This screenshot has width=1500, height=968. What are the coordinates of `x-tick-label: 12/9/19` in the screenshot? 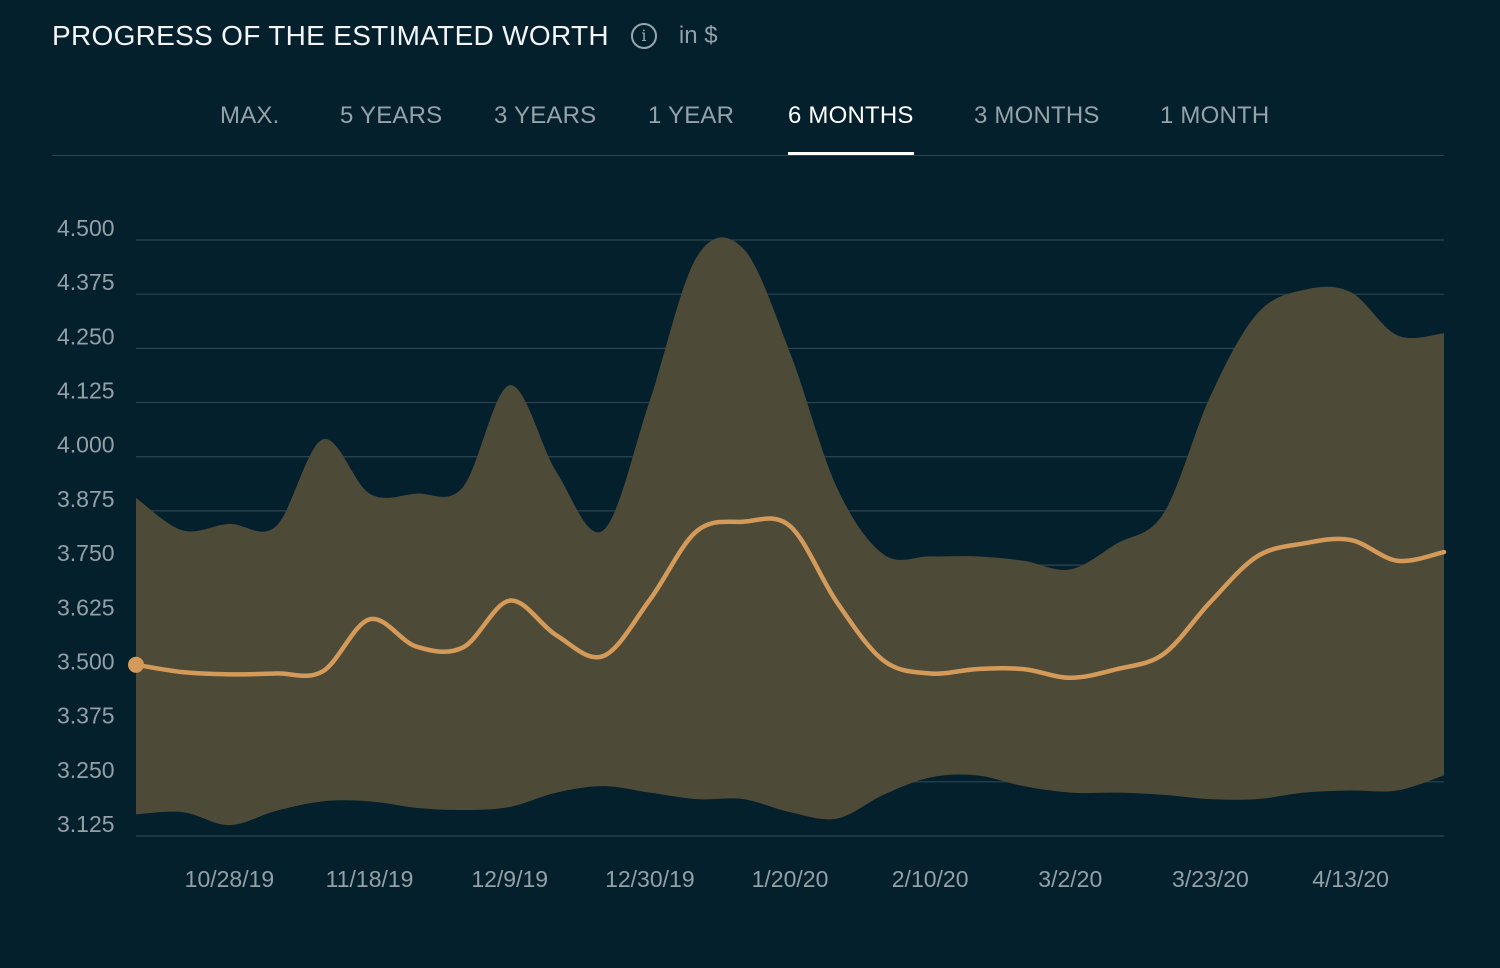 It's located at (509, 879).